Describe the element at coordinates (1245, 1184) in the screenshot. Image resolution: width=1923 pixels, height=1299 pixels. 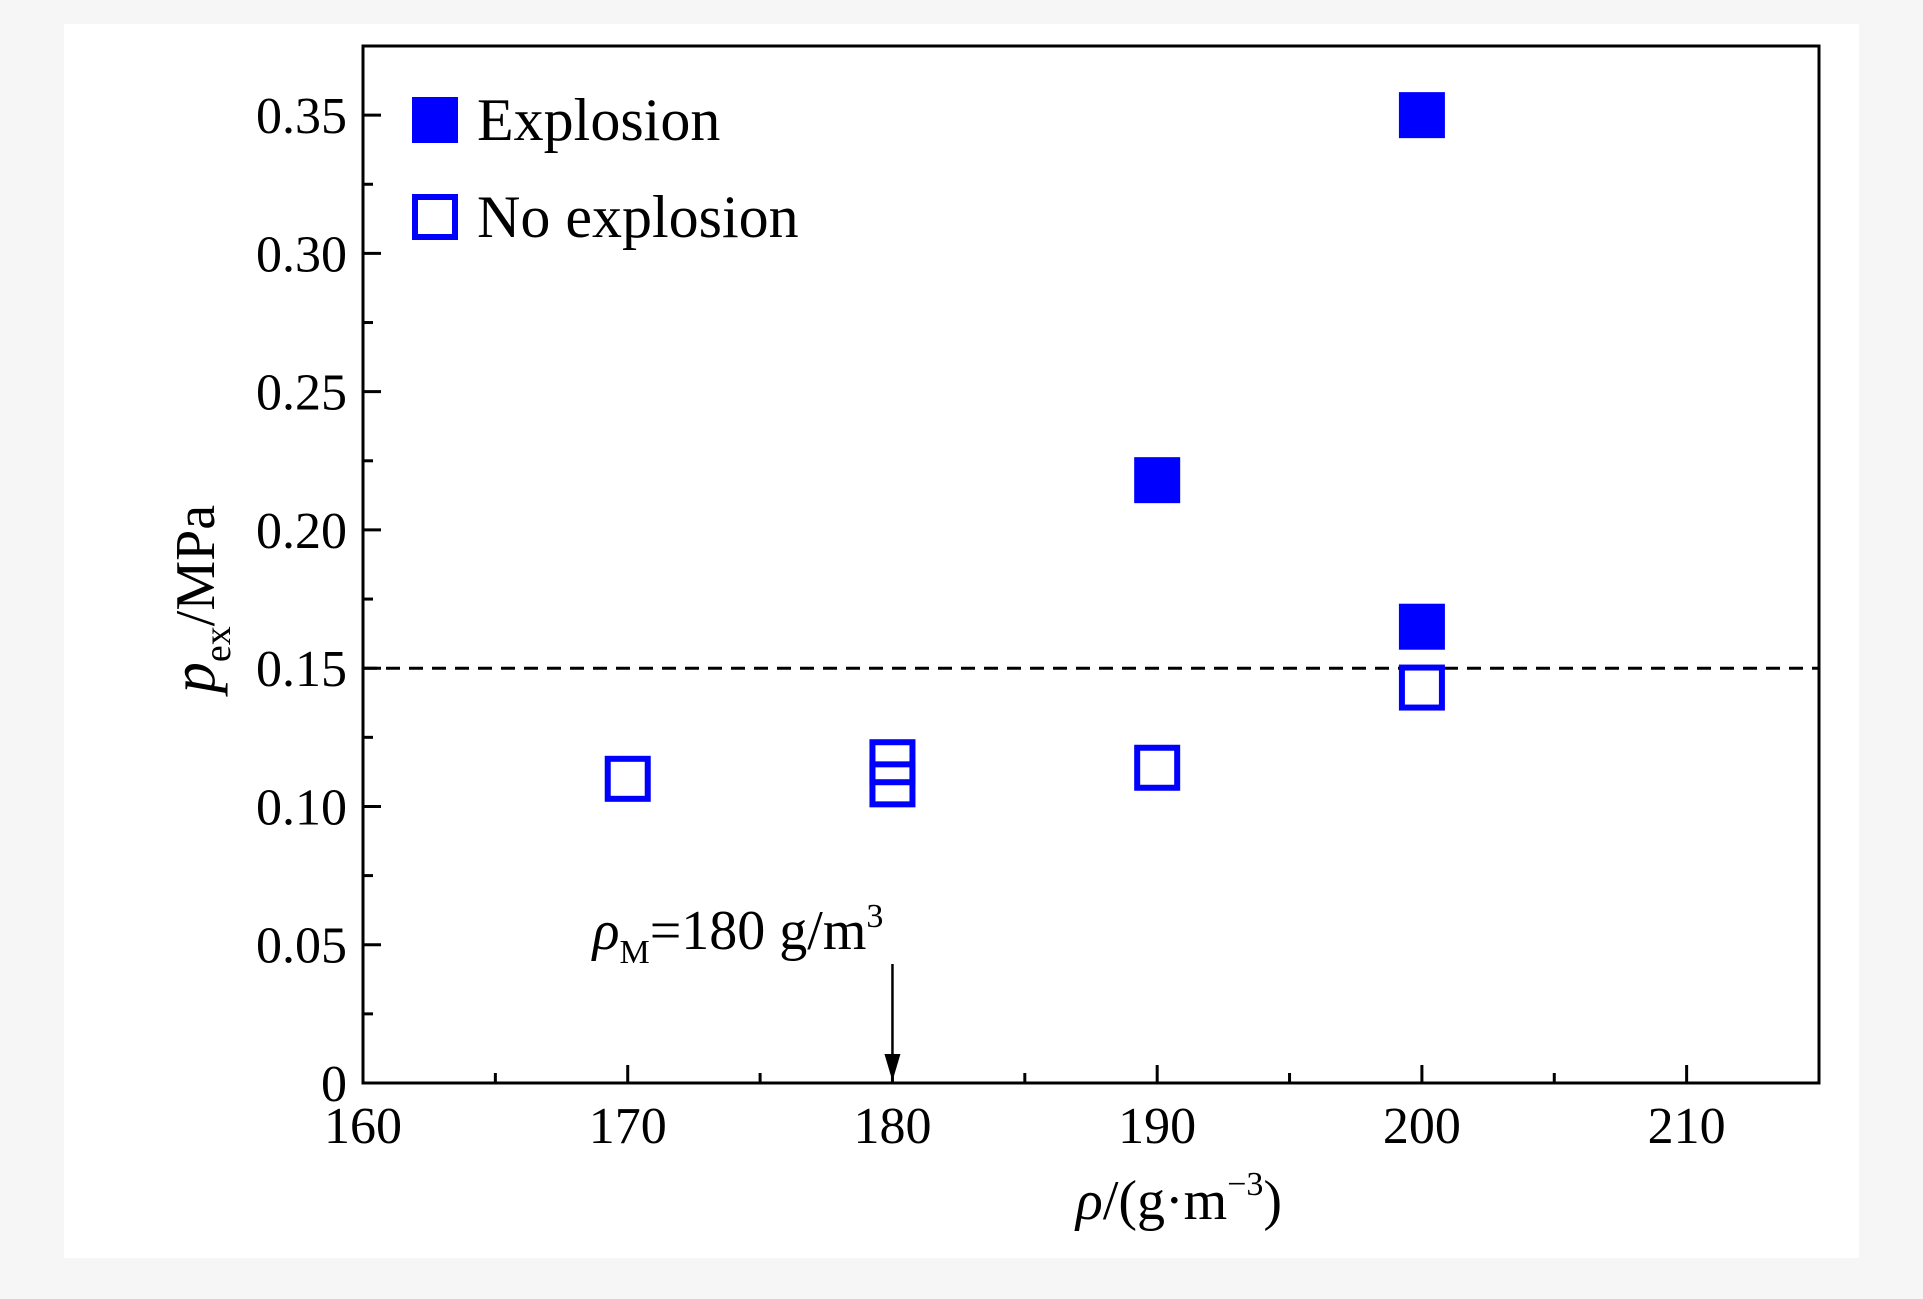
I see `x-axis-superscript: −3` at that location.